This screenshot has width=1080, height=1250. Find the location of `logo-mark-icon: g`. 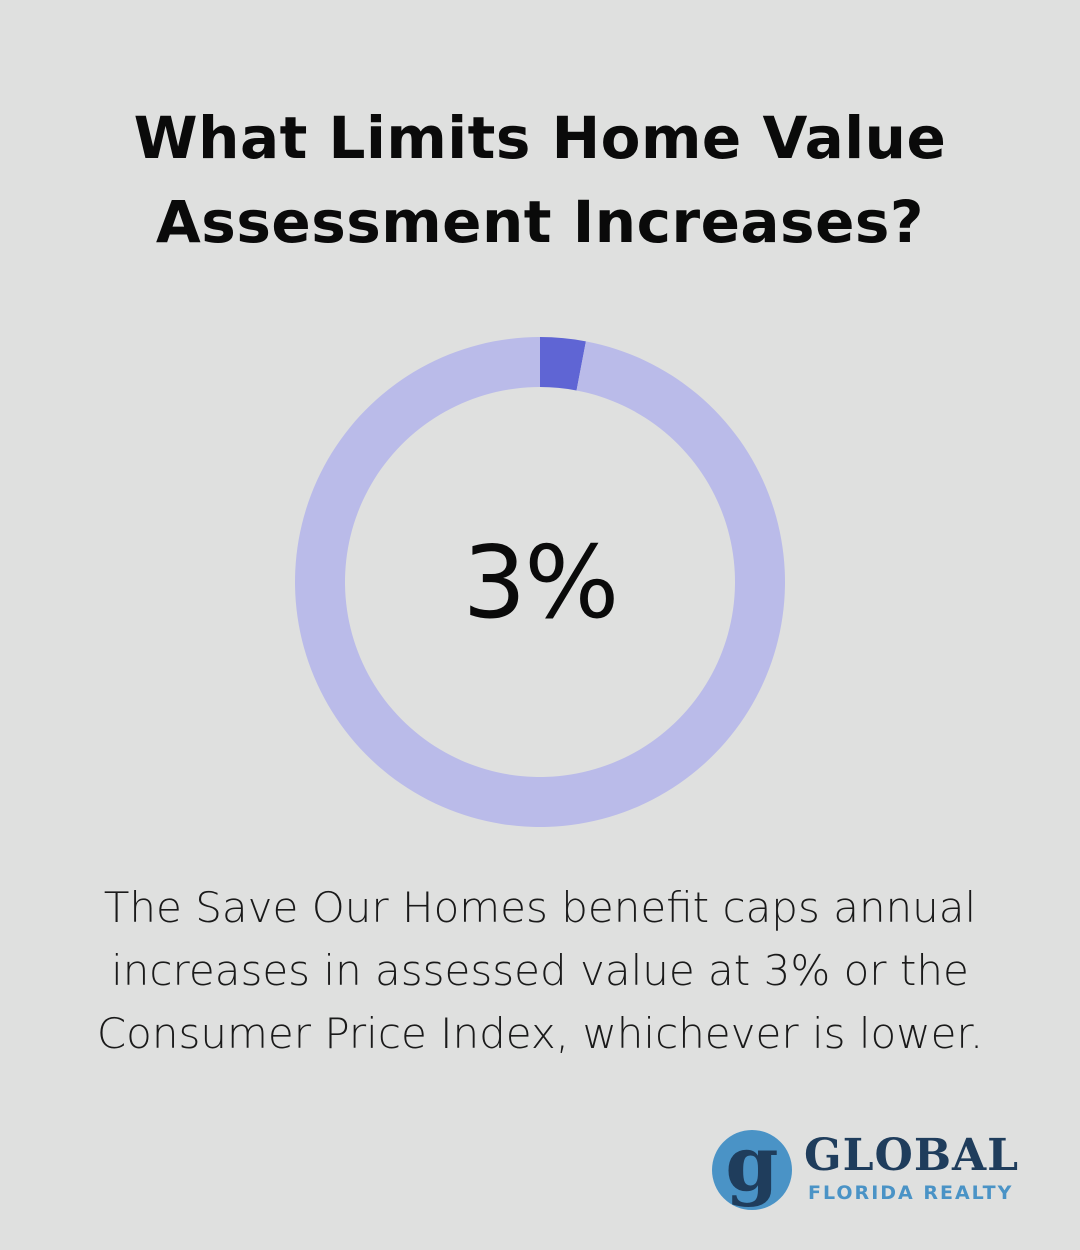

logo-mark-icon: g is located at coordinates (752, 1167).